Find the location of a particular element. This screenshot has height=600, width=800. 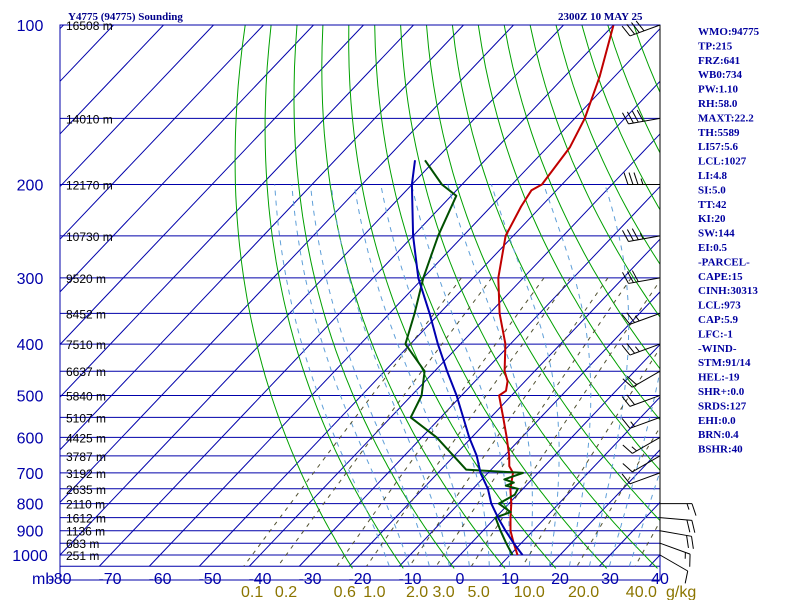

temperature-tick-label: 30 is located at coordinates (610, 579).